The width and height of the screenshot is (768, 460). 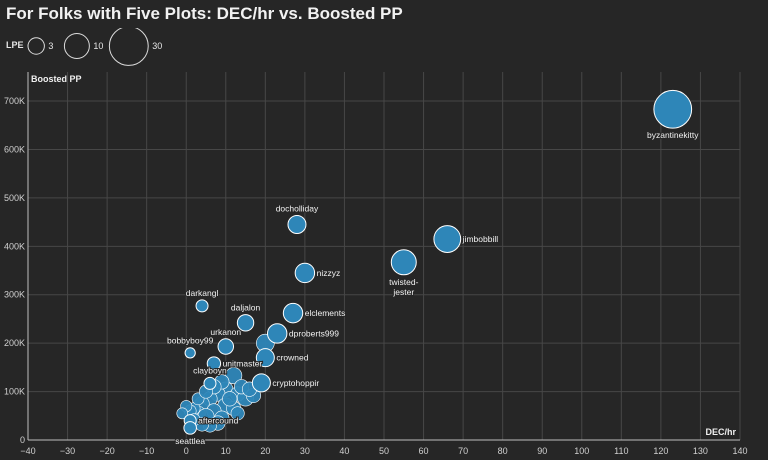 What do you see at coordinates (14, 101) in the screenshot?
I see `y-tick-label: 700K` at bounding box center [14, 101].